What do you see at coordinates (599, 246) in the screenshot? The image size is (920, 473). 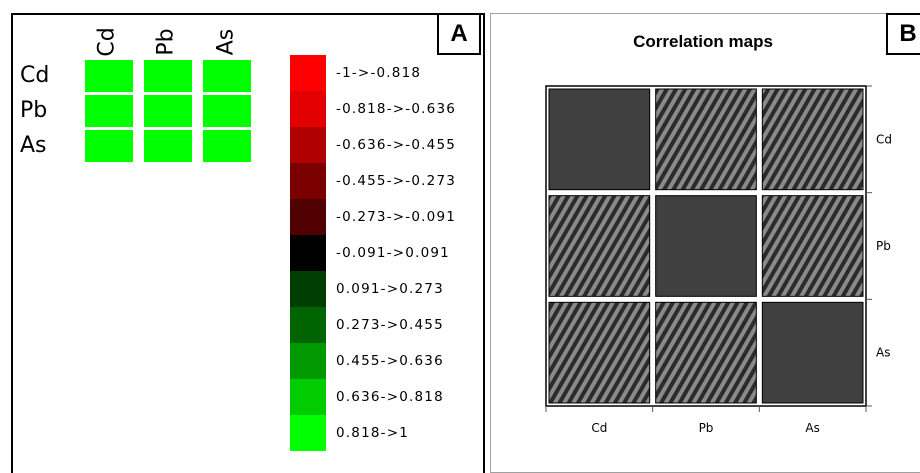 I see `corr-cell-pb-cd` at bounding box center [599, 246].